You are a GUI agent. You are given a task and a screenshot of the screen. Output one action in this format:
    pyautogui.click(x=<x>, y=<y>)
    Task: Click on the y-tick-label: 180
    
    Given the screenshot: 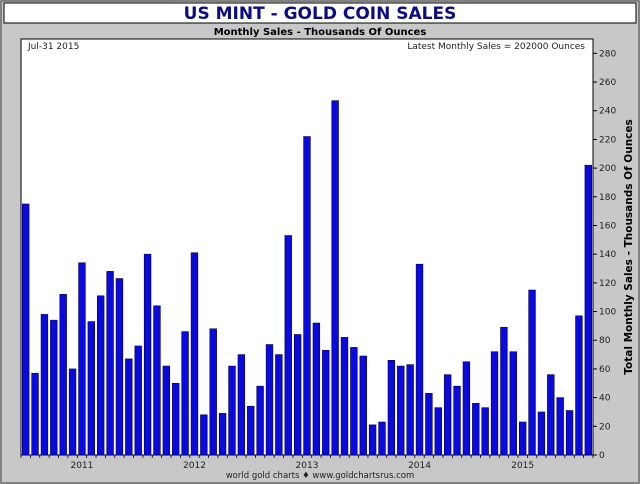 What is the action you would take?
    pyautogui.click(x=607, y=198)
    